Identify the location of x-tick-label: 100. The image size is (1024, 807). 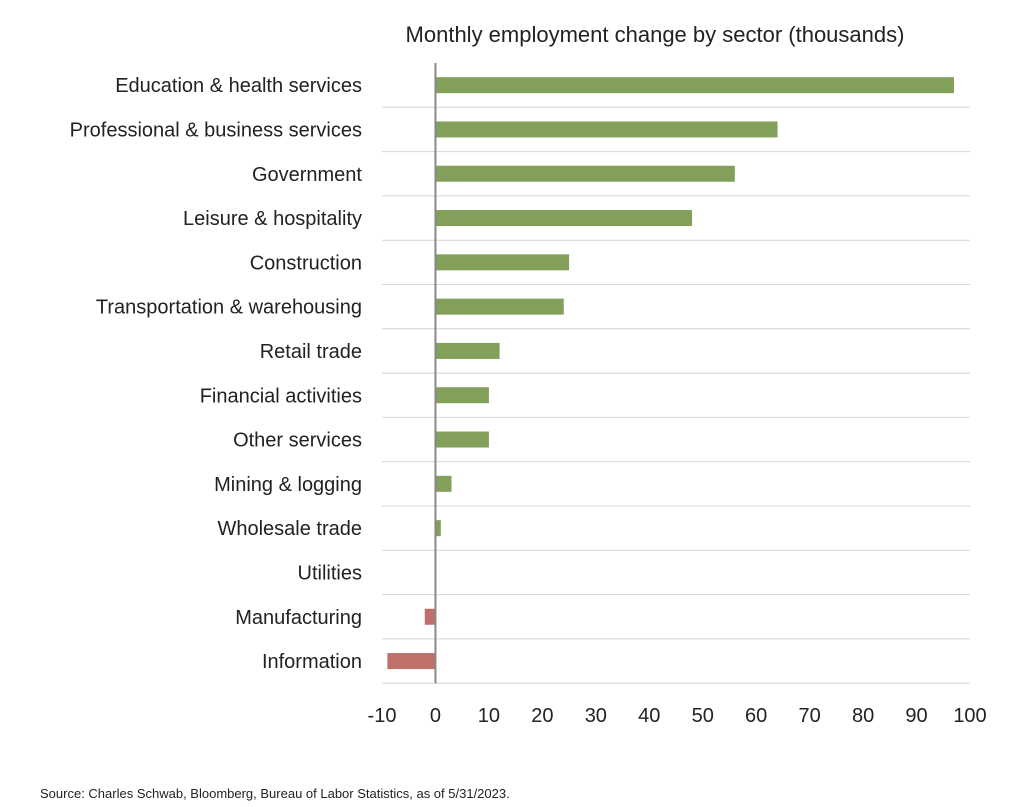
(969, 716).